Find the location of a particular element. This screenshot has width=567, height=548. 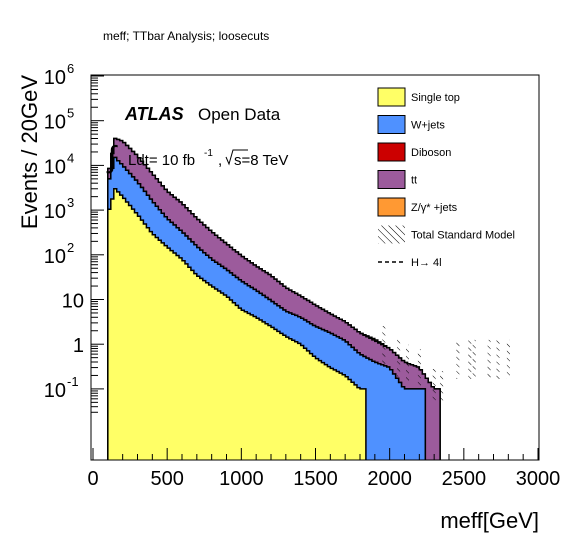

legend-hatch-swatch is located at coordinates (391, 234).